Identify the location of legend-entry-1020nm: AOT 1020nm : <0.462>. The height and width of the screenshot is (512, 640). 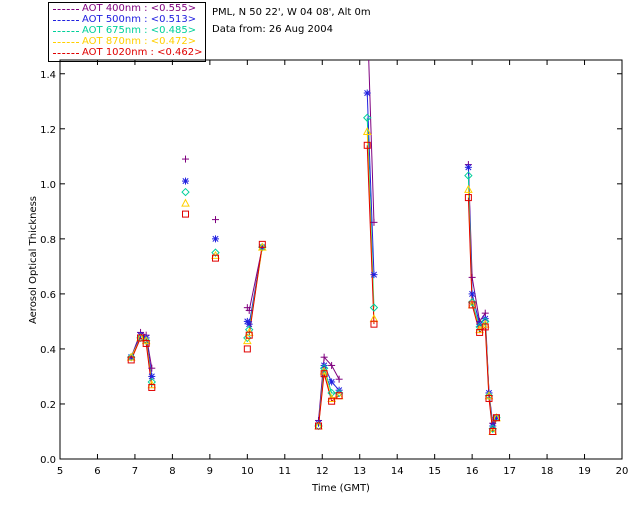
(127, 53).